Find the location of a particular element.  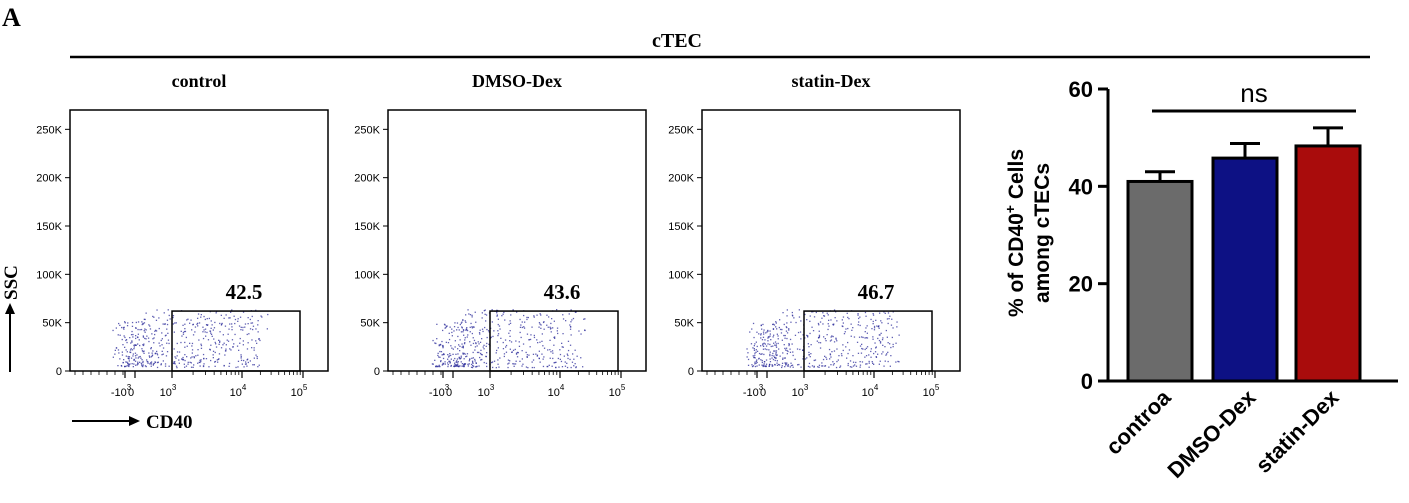

gate-percent-label: 43.6 is located at coordinates (562, 292).